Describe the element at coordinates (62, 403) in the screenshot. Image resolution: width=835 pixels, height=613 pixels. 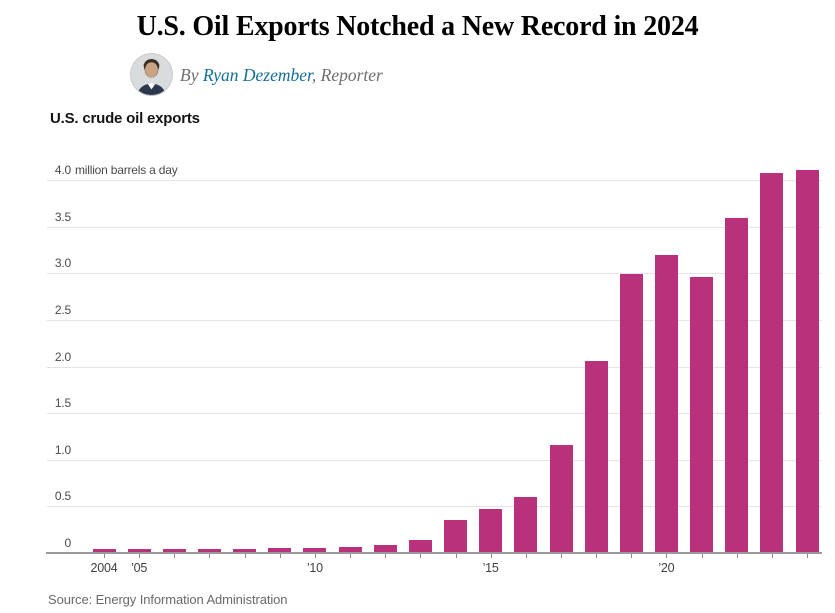
I see `y-axis-label-1.5: 1.5` at that location.